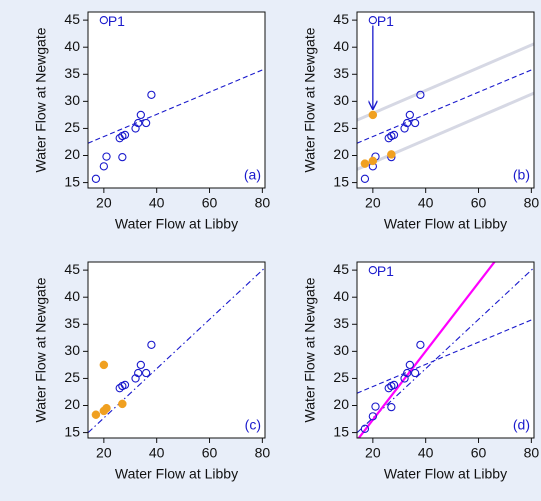 The image size is (541, 501). What do you see at coordinates (72, 323) in the screenshot?
I see `y-tick-label: 35` at bounding box center [72, 323].